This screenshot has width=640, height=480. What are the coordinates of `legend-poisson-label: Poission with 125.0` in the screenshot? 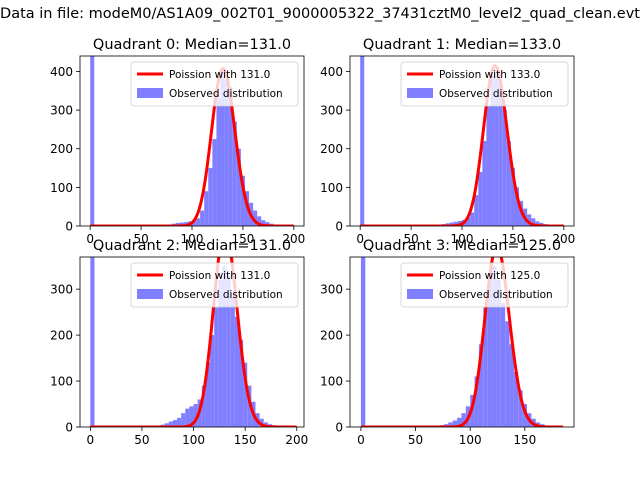 It's located at (489, 276).